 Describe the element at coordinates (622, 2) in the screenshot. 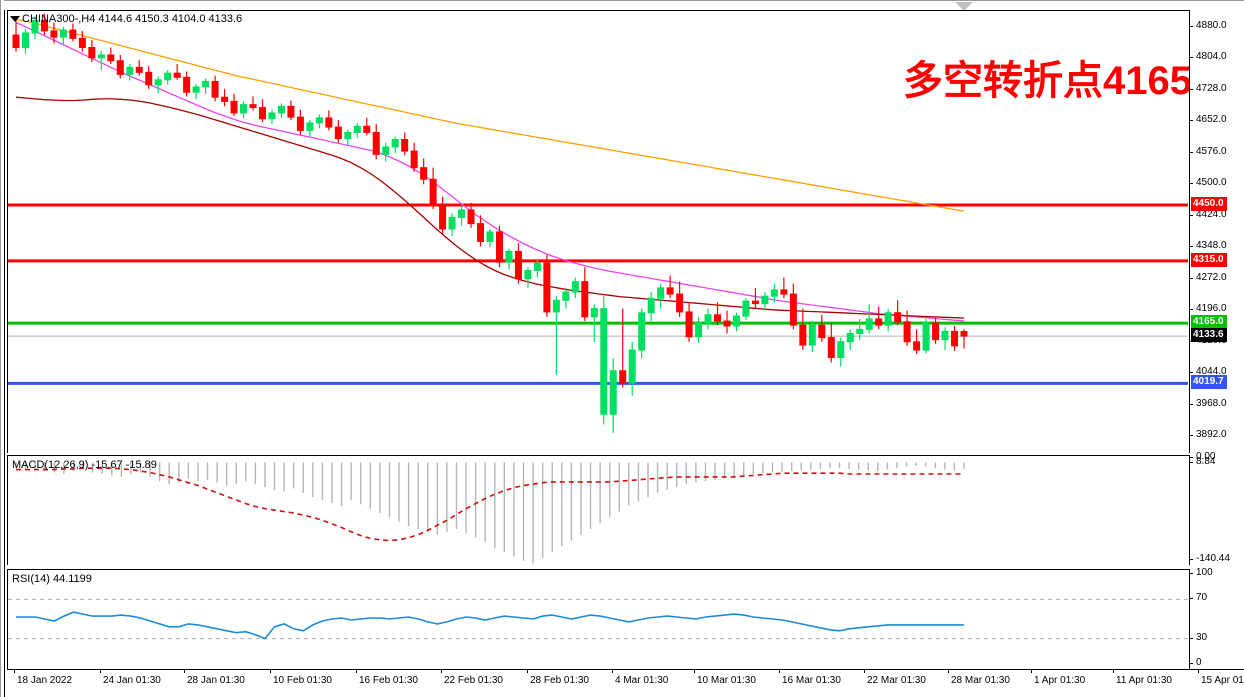

I see `window-frame-top` at that location.